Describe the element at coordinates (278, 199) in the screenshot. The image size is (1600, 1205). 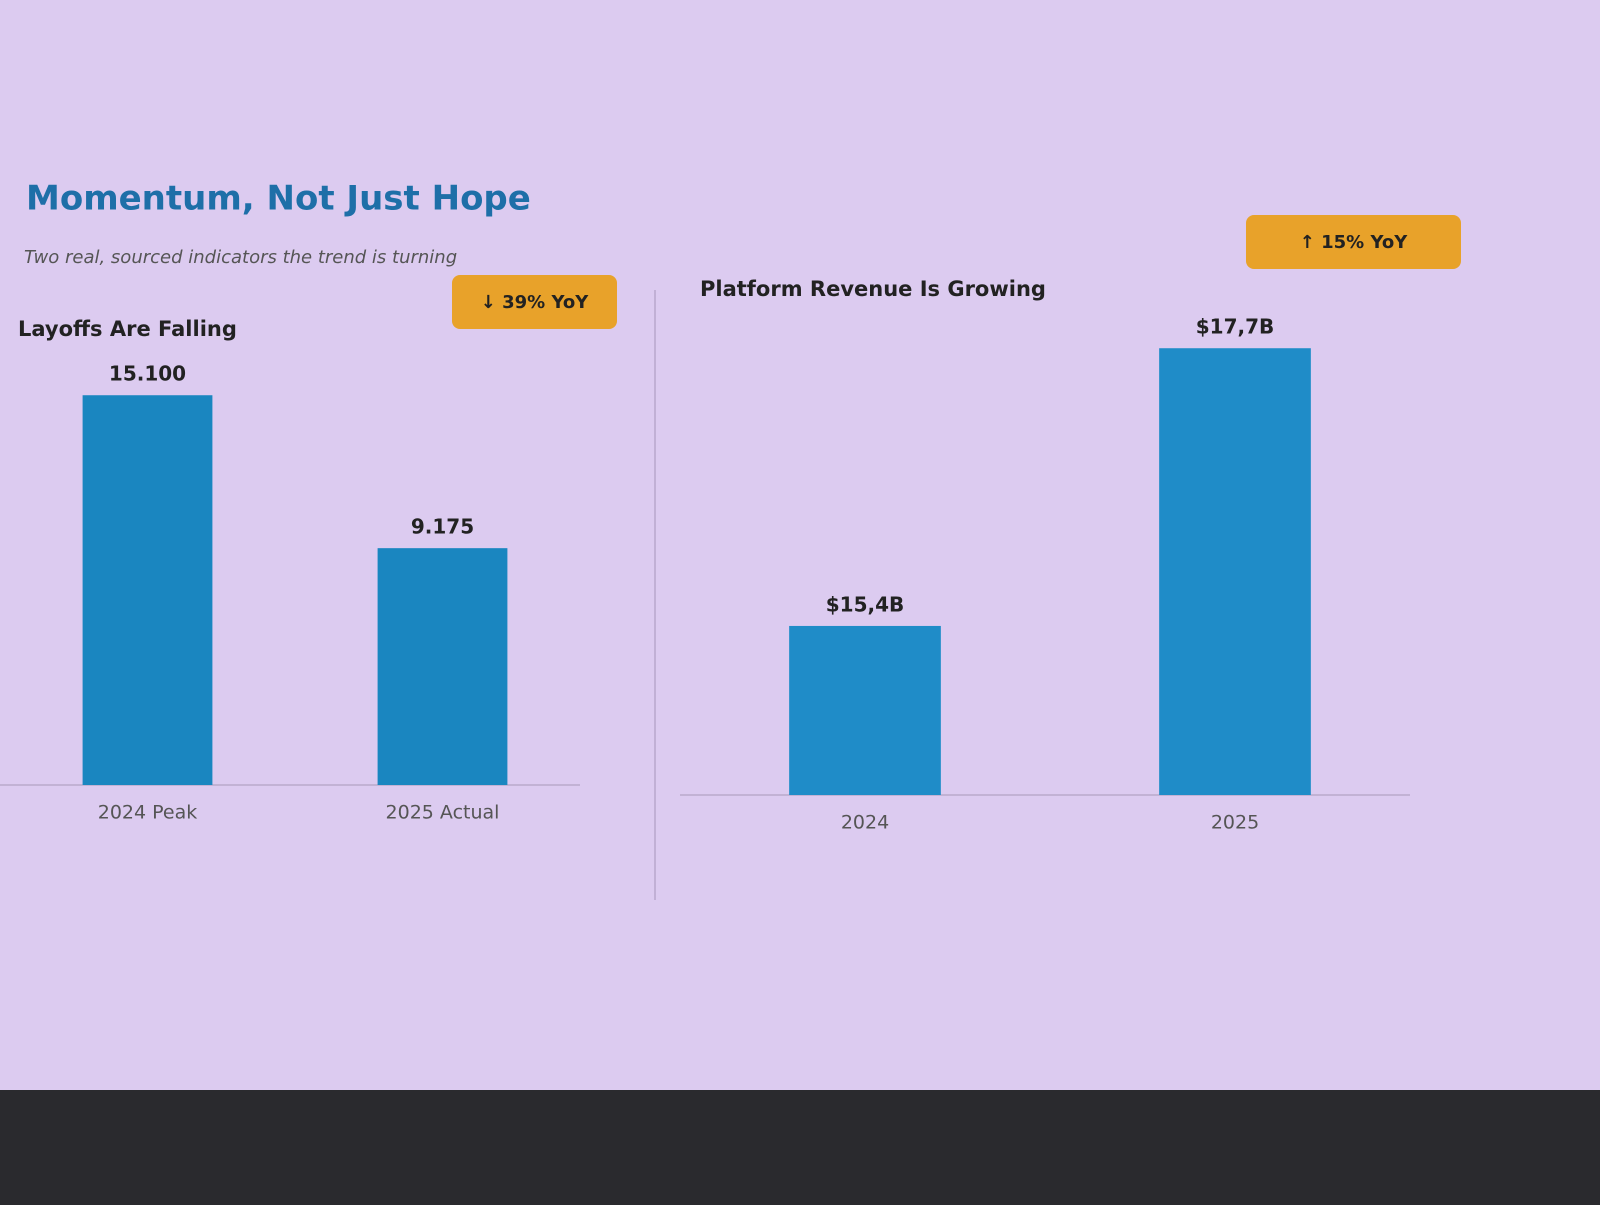
I see `slide-title: Momentum, Not Just Hope` at that location.